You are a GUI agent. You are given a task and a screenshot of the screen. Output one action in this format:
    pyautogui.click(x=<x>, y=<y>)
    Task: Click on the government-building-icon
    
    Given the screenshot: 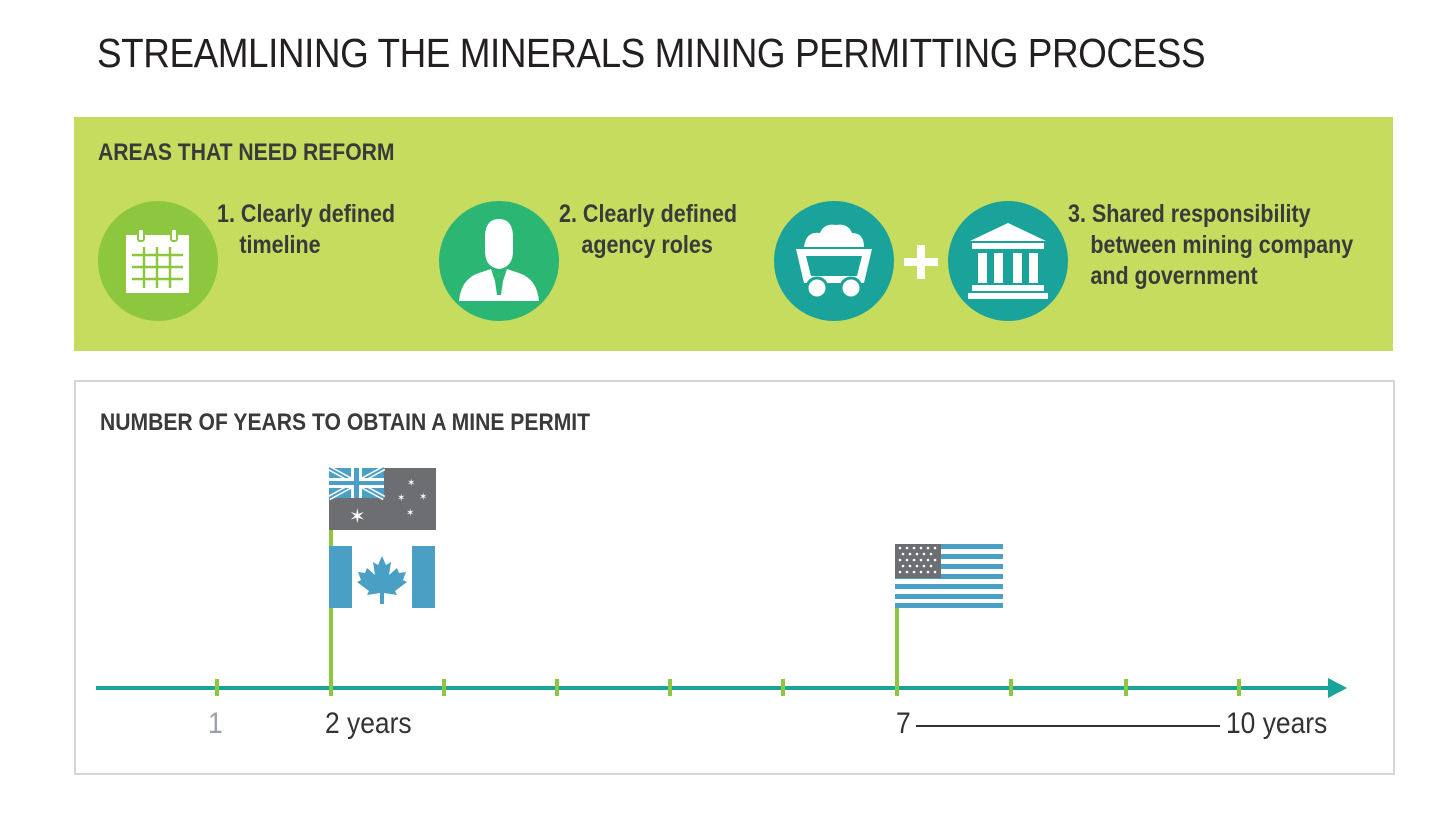 What is the action you would take?
    pyautogui.click(x=1008, y=261)
    